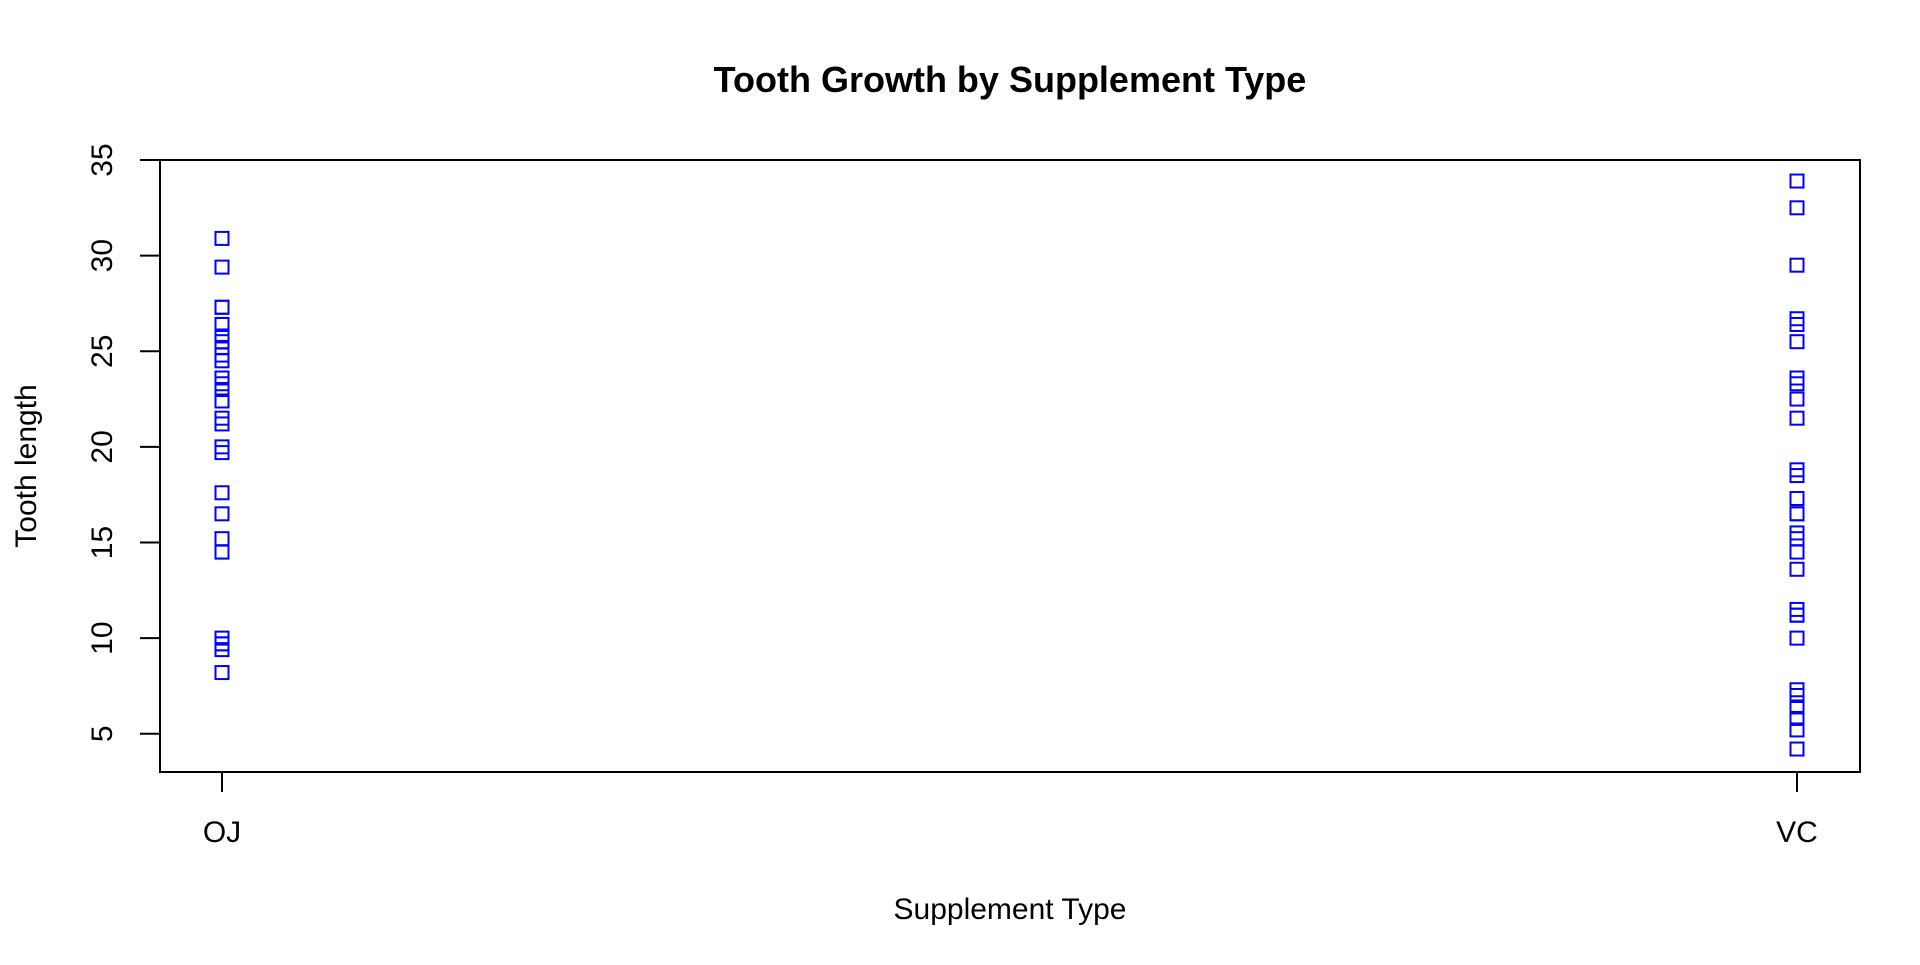 The width and height of the screenshot is (1920, 965). What do you see at coordinates (102, 446) in the screenshot?
I see `y-tick-label: 20` at bounding box center [102, 446].